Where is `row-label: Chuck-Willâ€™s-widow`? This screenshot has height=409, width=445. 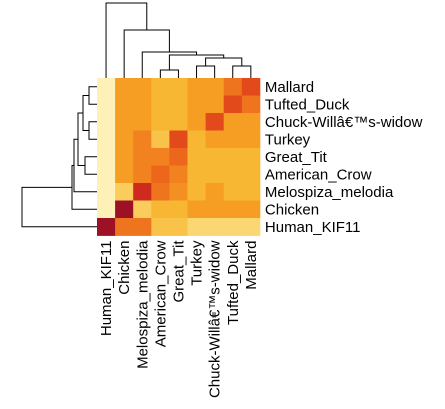 row-label: Chuck-Willâ€™s-widow is located at coordinates (344, 122).